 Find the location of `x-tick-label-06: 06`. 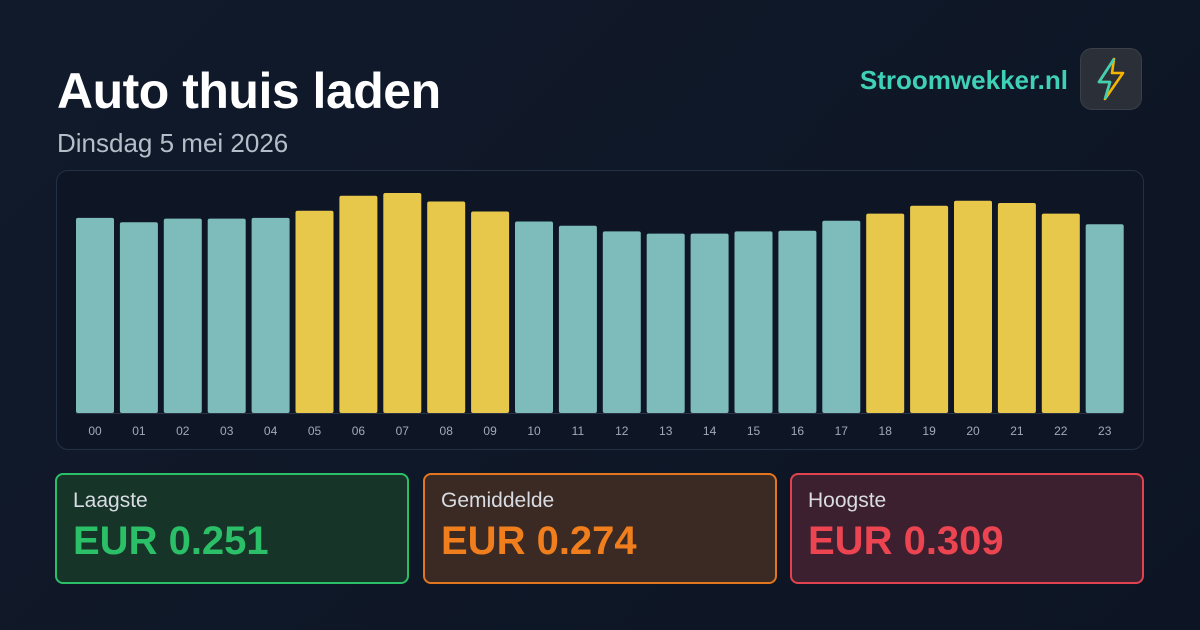

x-tick-label-06: 06 is located at coordinates (359, 431).